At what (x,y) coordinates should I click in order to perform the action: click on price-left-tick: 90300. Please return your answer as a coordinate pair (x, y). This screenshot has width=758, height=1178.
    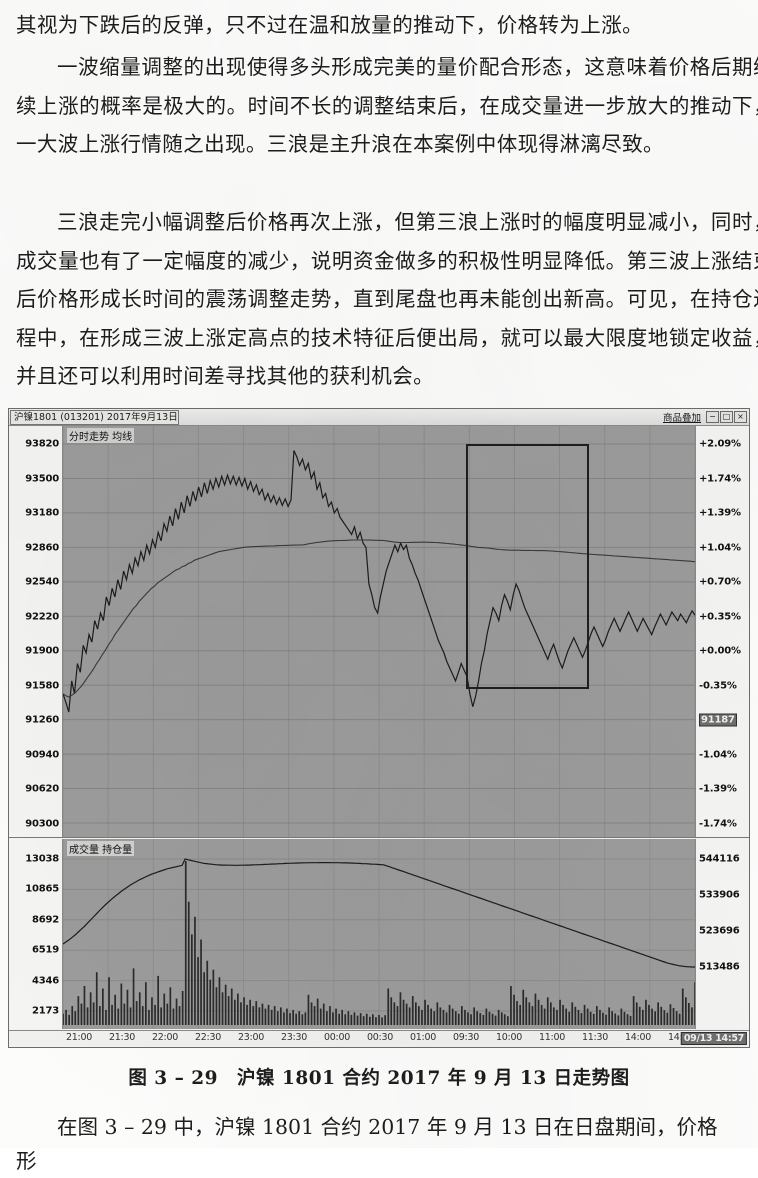
    Looking at the image, I should click on (42, 824).